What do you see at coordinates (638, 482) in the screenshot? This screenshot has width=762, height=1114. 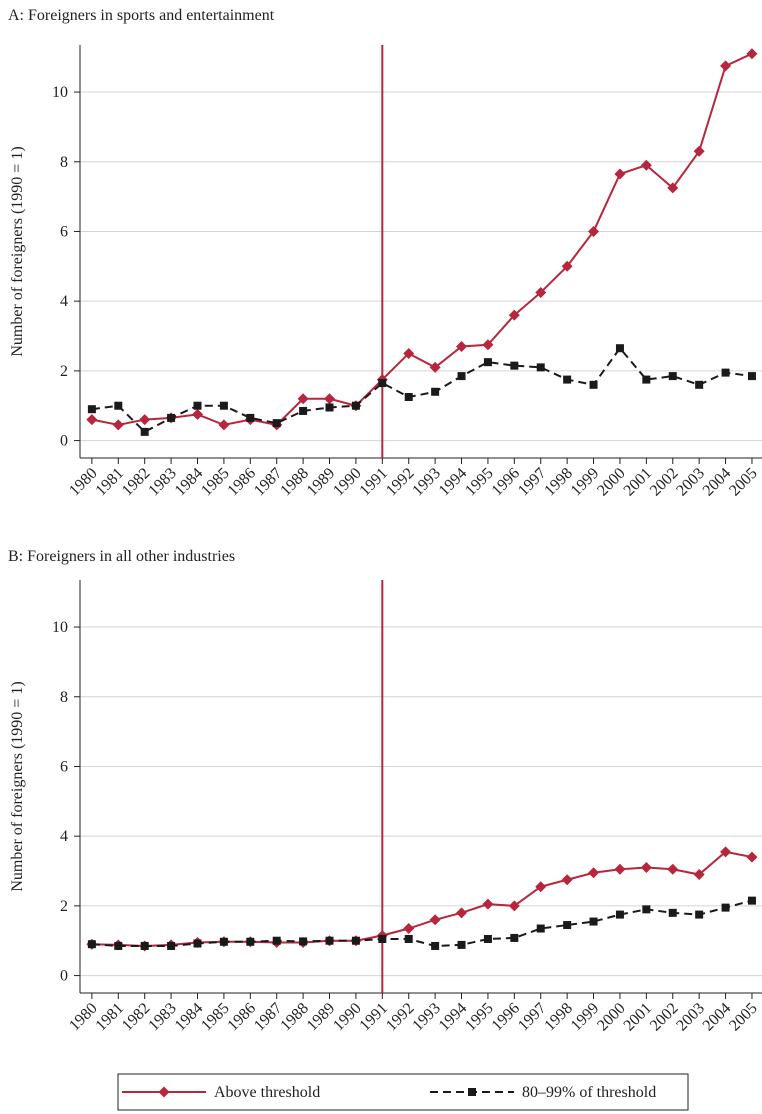 I see `x-tick-label: 2001` at bounding box center [638, 482].